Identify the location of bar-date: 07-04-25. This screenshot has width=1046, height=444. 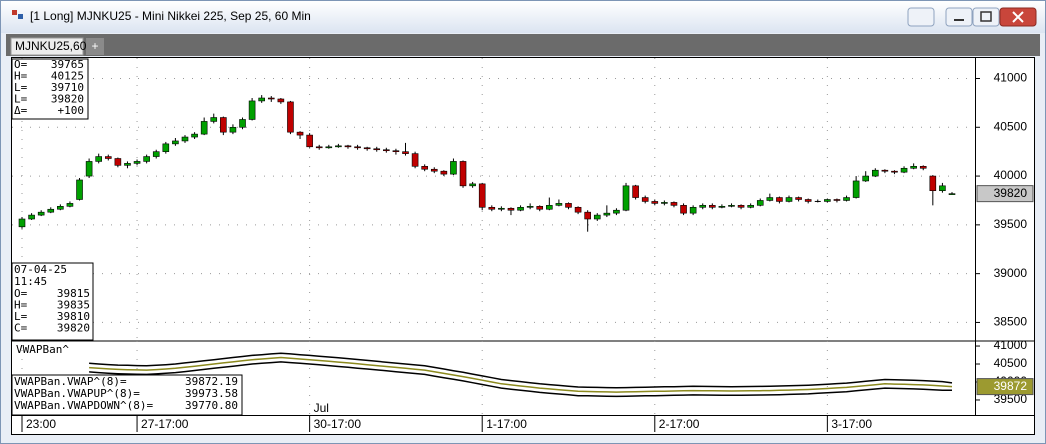
(40, 269).